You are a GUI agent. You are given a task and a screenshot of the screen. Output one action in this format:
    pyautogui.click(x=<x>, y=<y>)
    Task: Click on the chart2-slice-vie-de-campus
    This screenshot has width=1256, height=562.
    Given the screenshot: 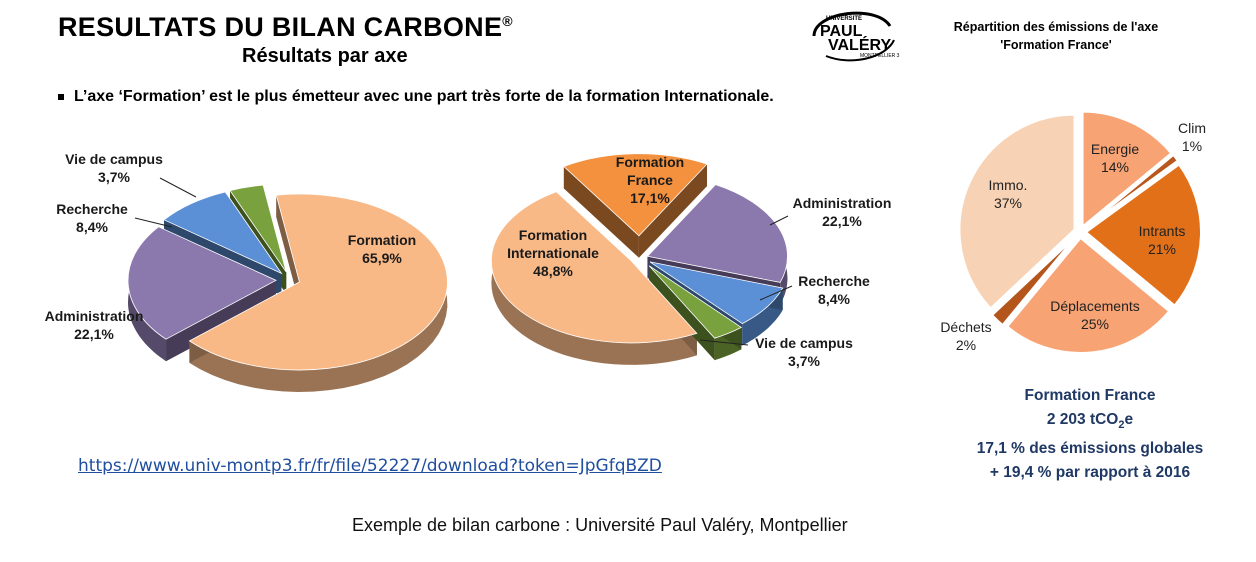 What is the action you would take?
    pyautogui.click(x=695, y=302)
    